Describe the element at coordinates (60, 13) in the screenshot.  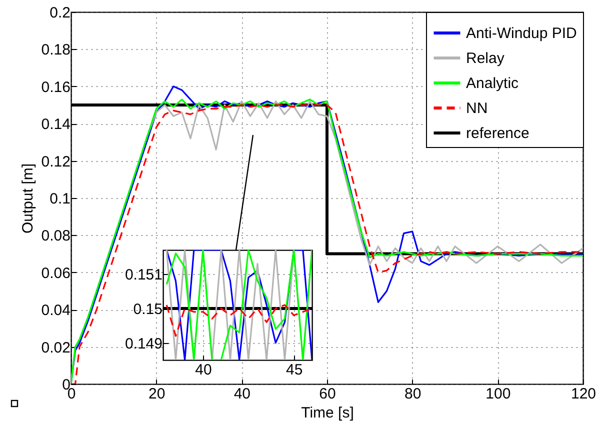
I see `y-tick-label: 0.2` at that location.